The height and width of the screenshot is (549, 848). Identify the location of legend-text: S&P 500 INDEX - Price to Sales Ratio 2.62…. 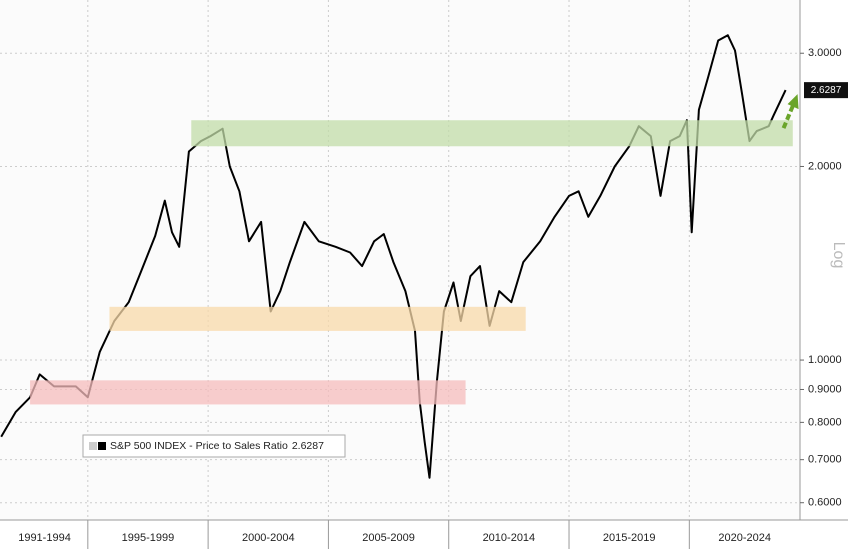
(217, 446).